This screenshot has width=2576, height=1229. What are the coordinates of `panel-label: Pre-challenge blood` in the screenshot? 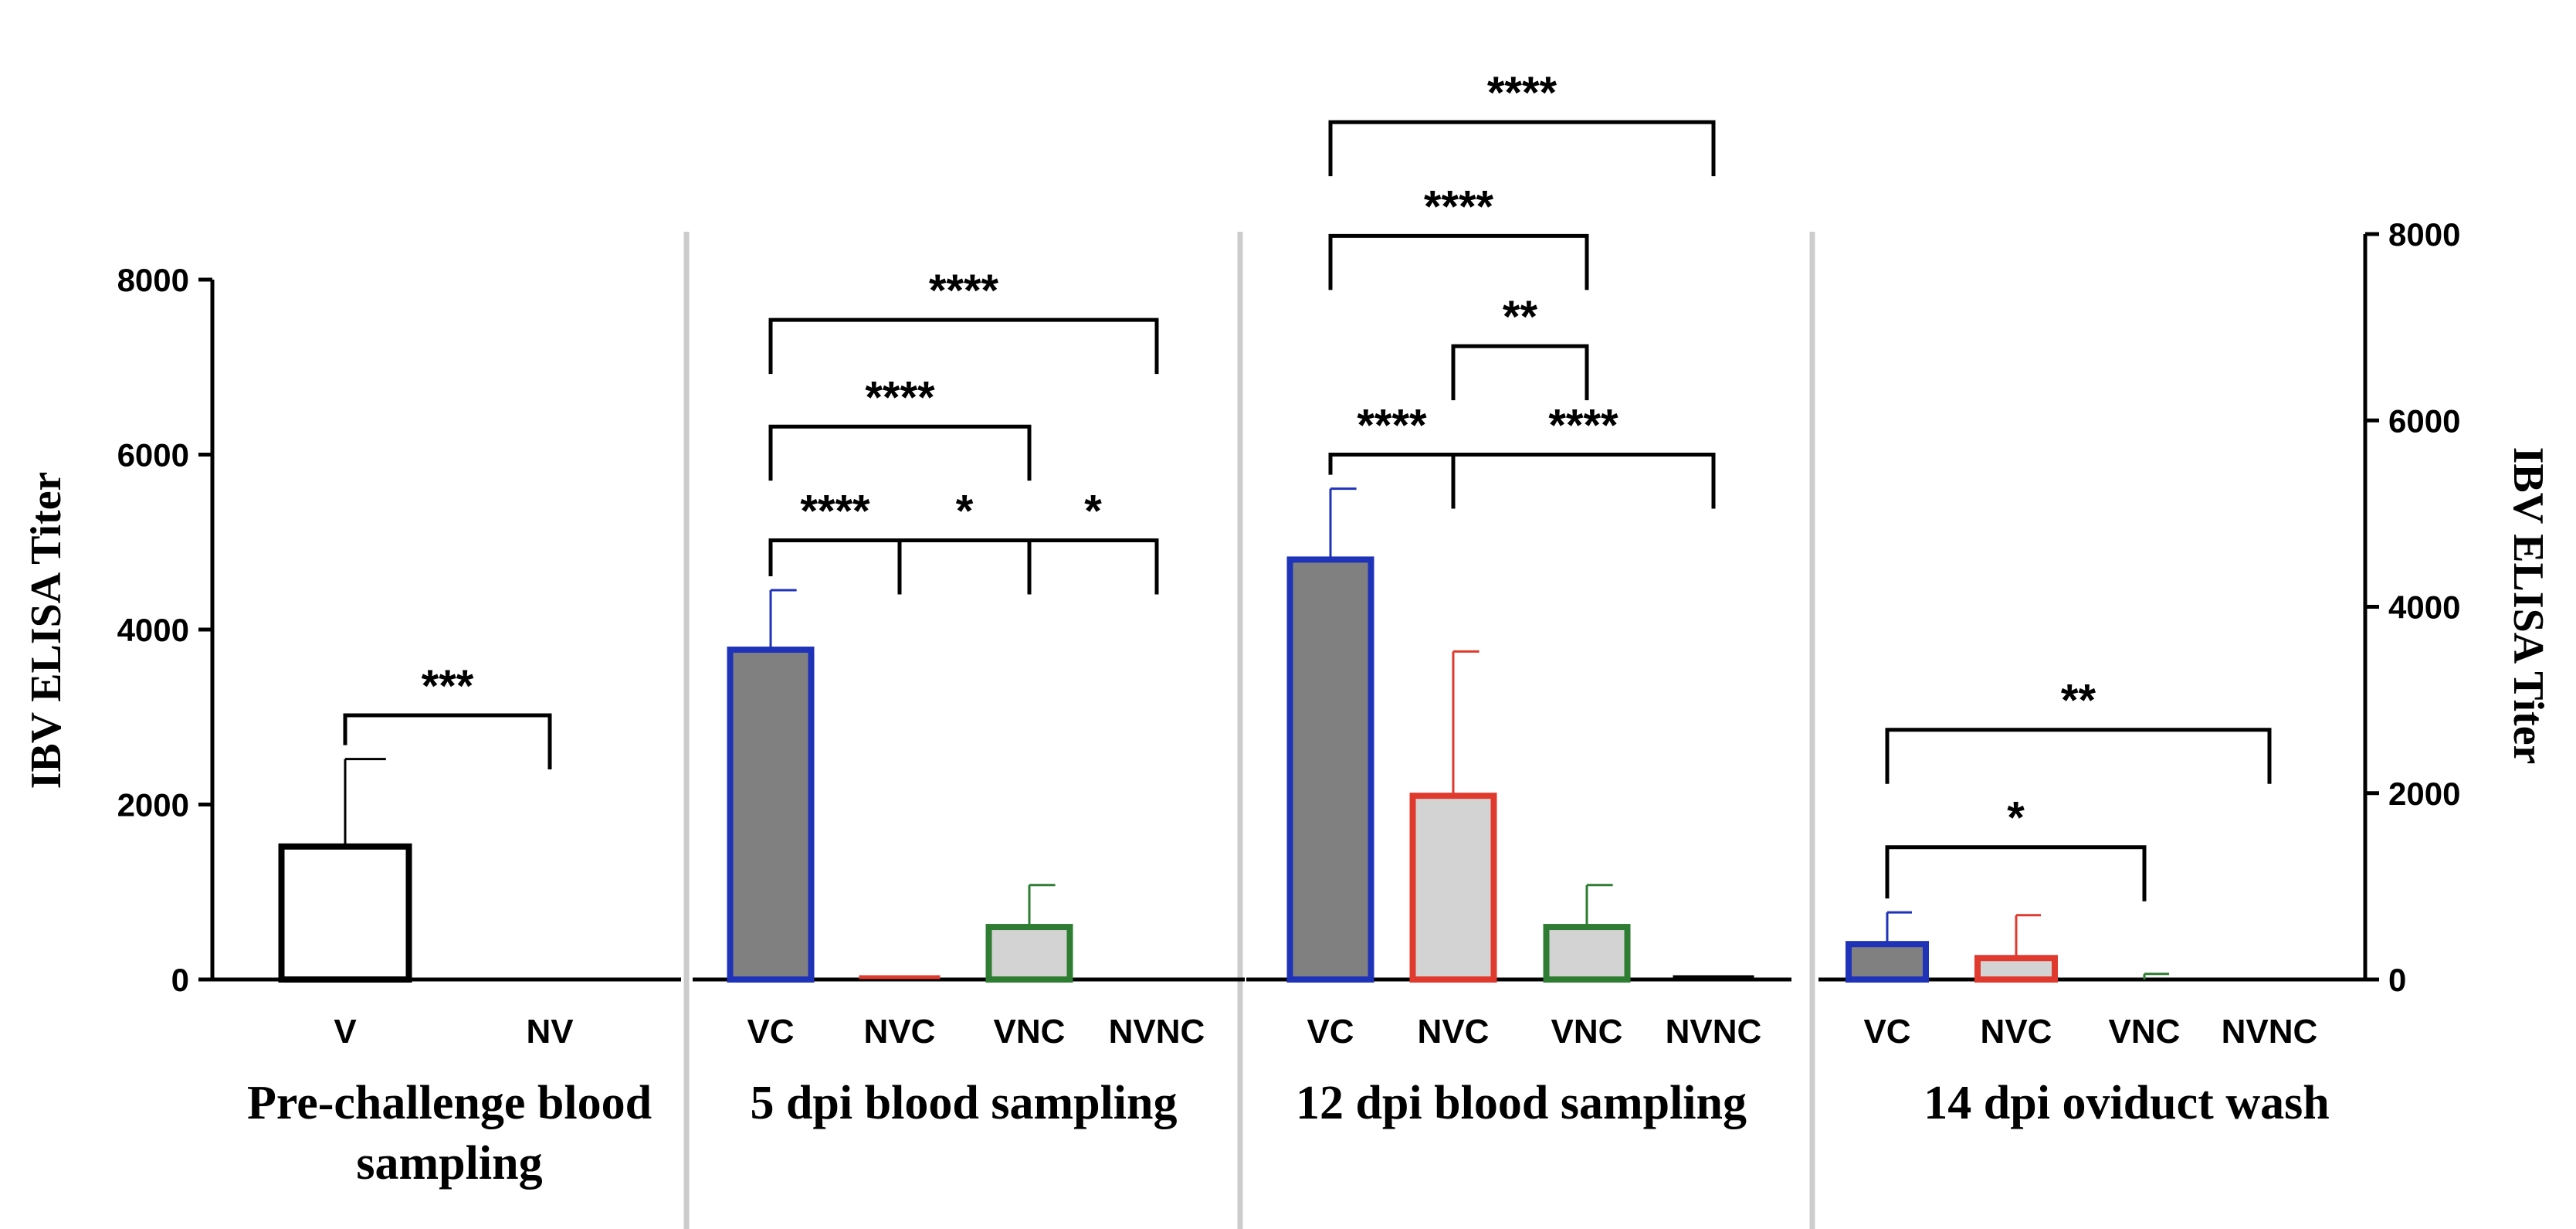 It's located at (449, 1103).